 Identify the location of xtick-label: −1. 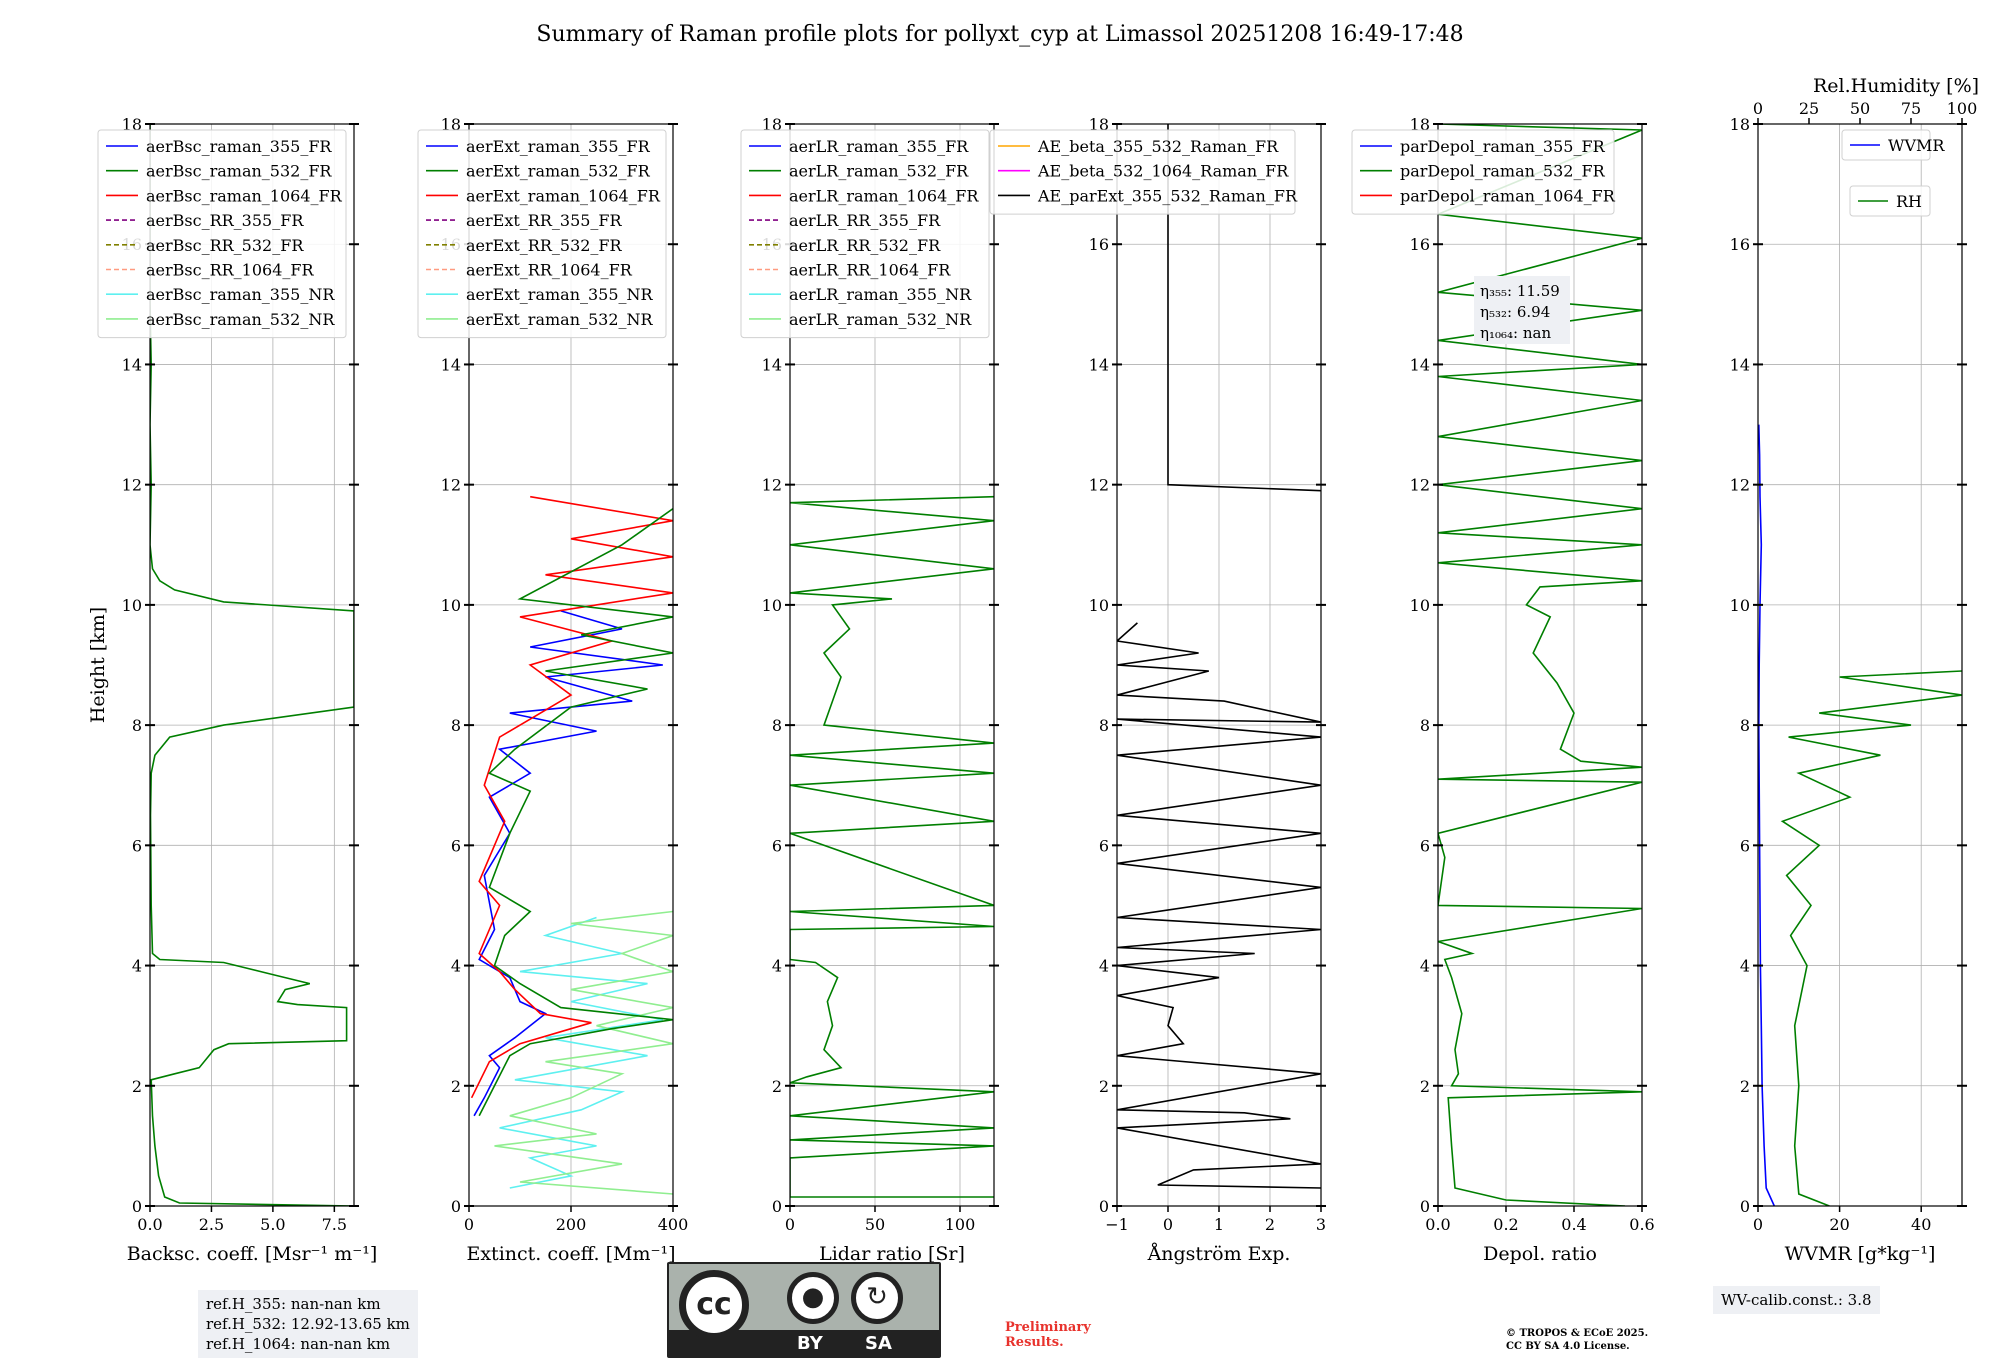
(1117, 1224).